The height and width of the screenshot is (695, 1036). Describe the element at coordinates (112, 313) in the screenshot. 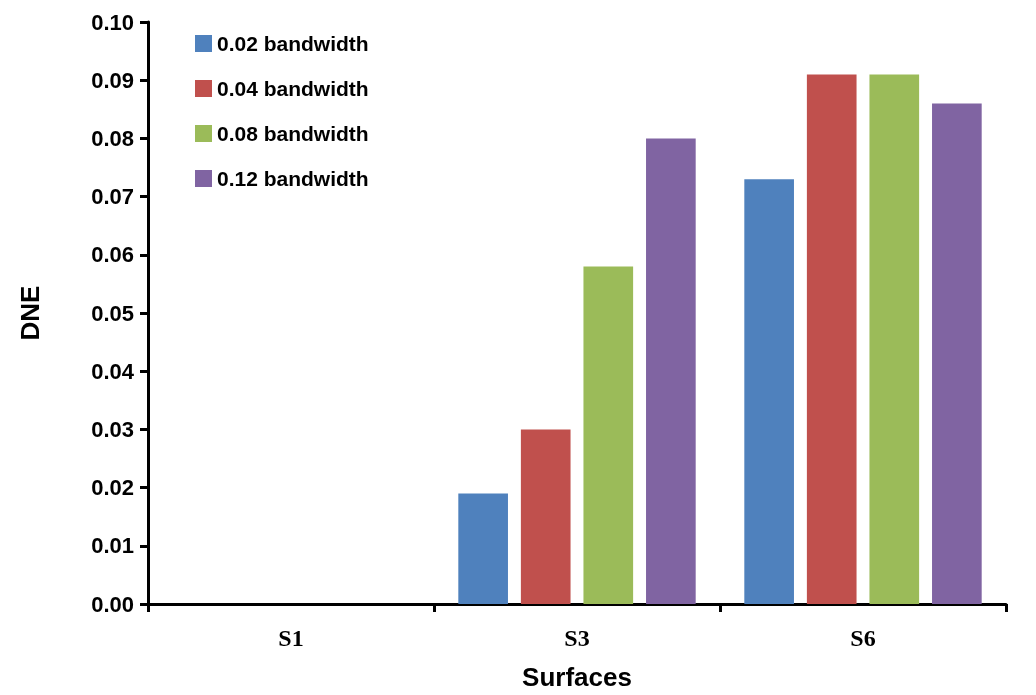

I see `y-tick-label: 0.05` at that location.